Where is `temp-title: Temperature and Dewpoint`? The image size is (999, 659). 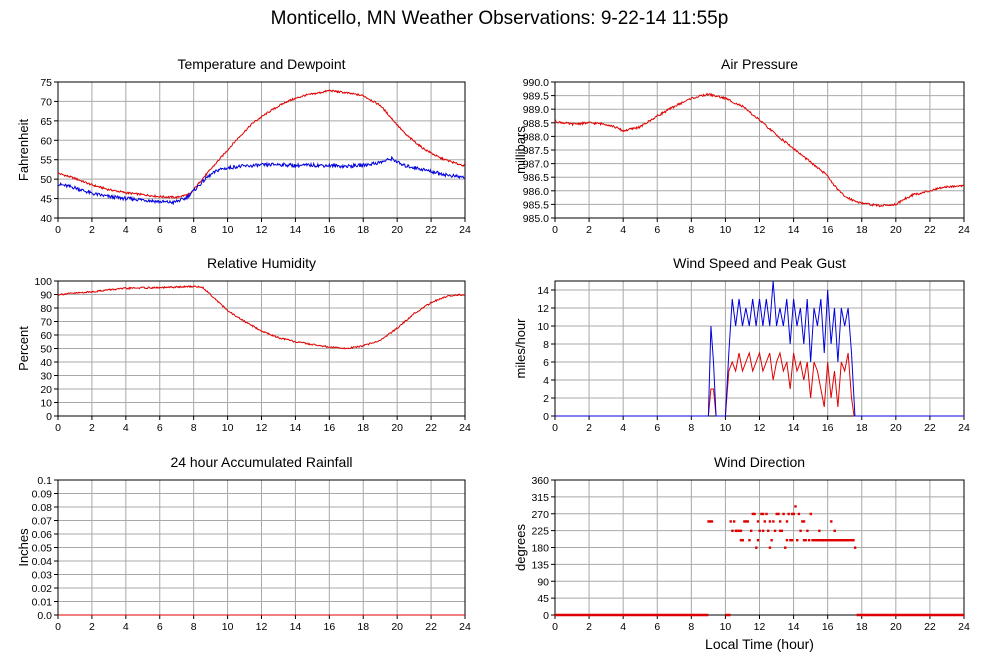
temp-title: Temperature and Dewpoint is located at coordinates (261, 64).